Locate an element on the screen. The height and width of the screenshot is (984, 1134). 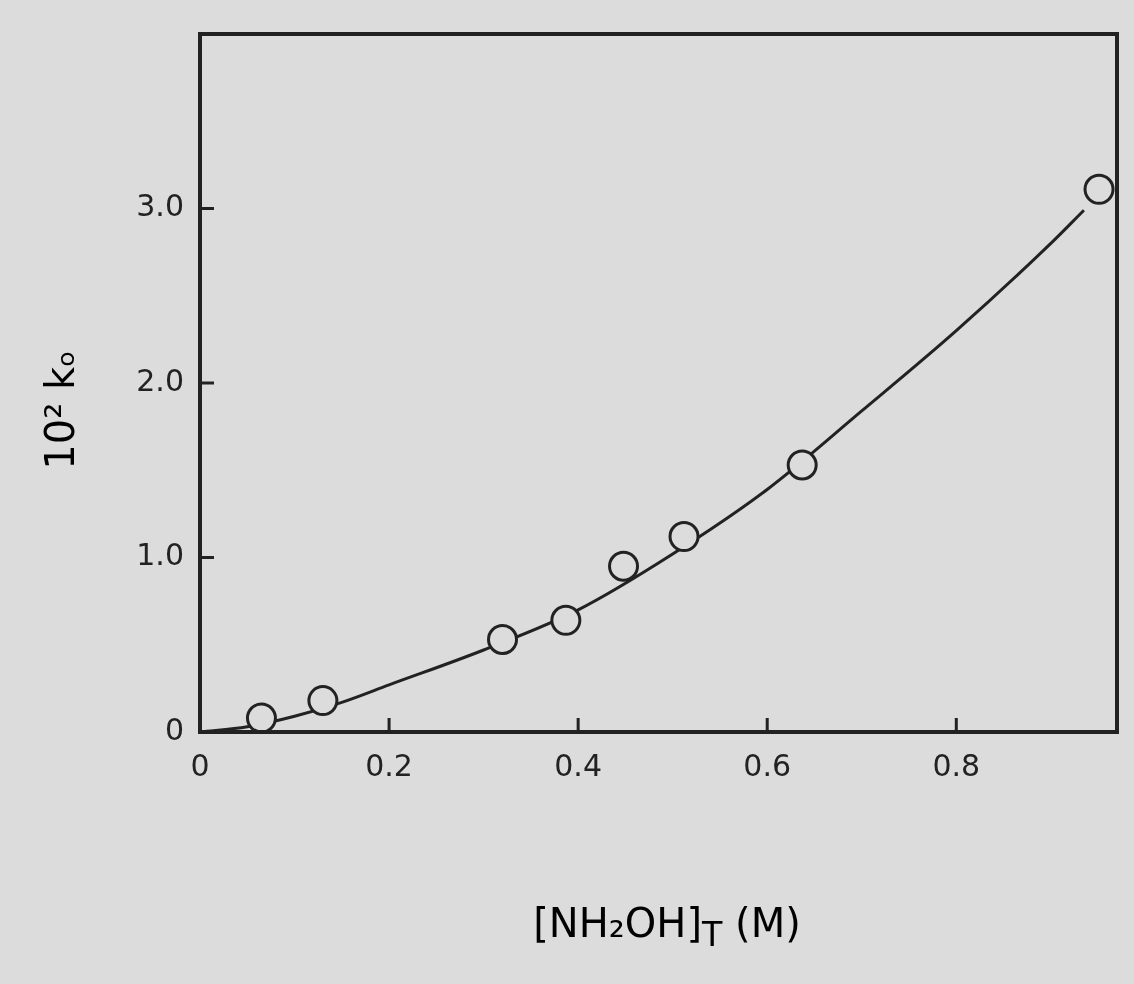
x-tick-label: 0.2 is located at coordinates (389, 765).